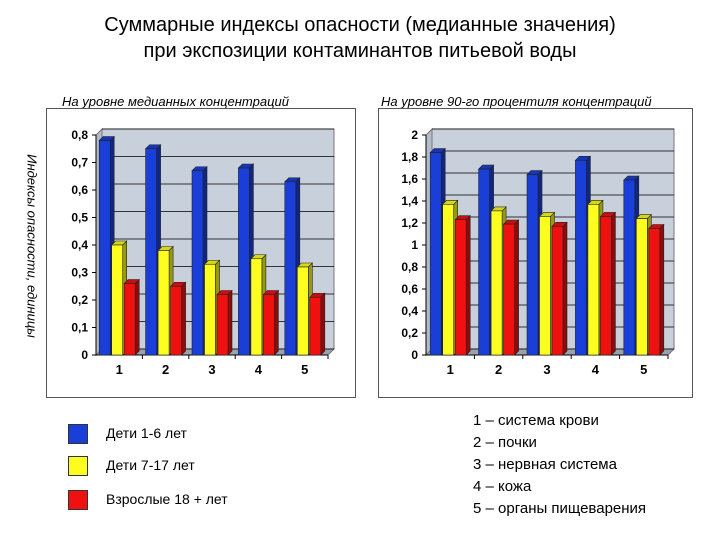 The image size is (720, 540). What do you see at coordinates (78, 466) in the screenshot?
I see `legend-swatch-yellow` at bounding box center [78, 466].